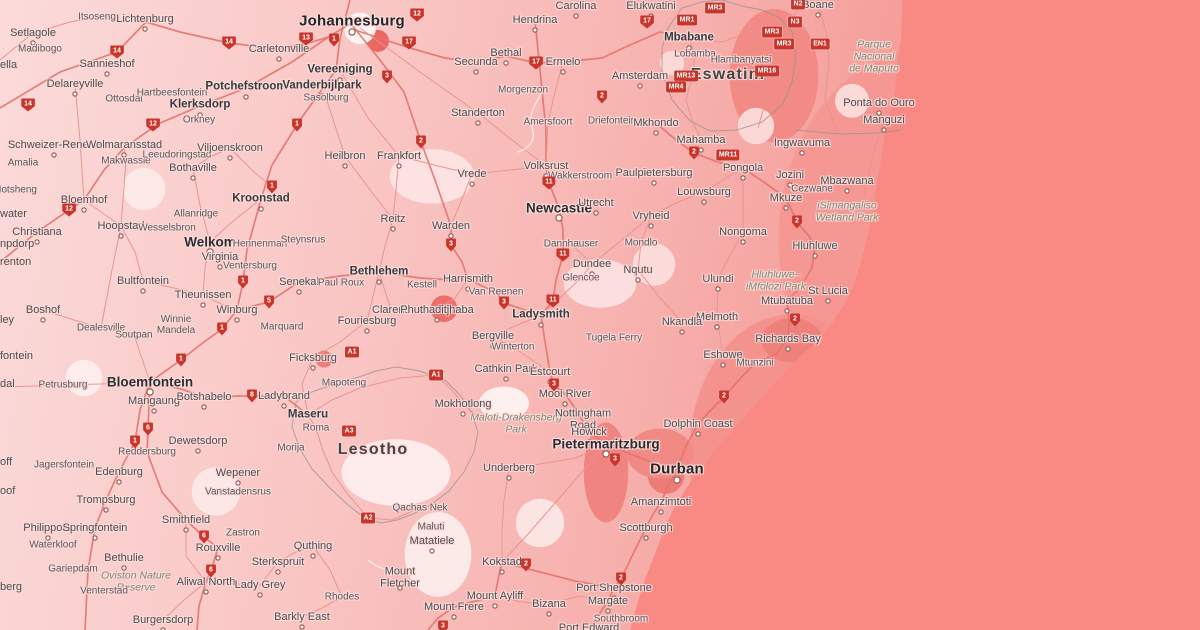 The width and height of the screenshot is (1200, 630). What do you see at coordinates (651, 215) in the screenshot?
I see `map-label: Vryheid` at bounding box center [651, 215].